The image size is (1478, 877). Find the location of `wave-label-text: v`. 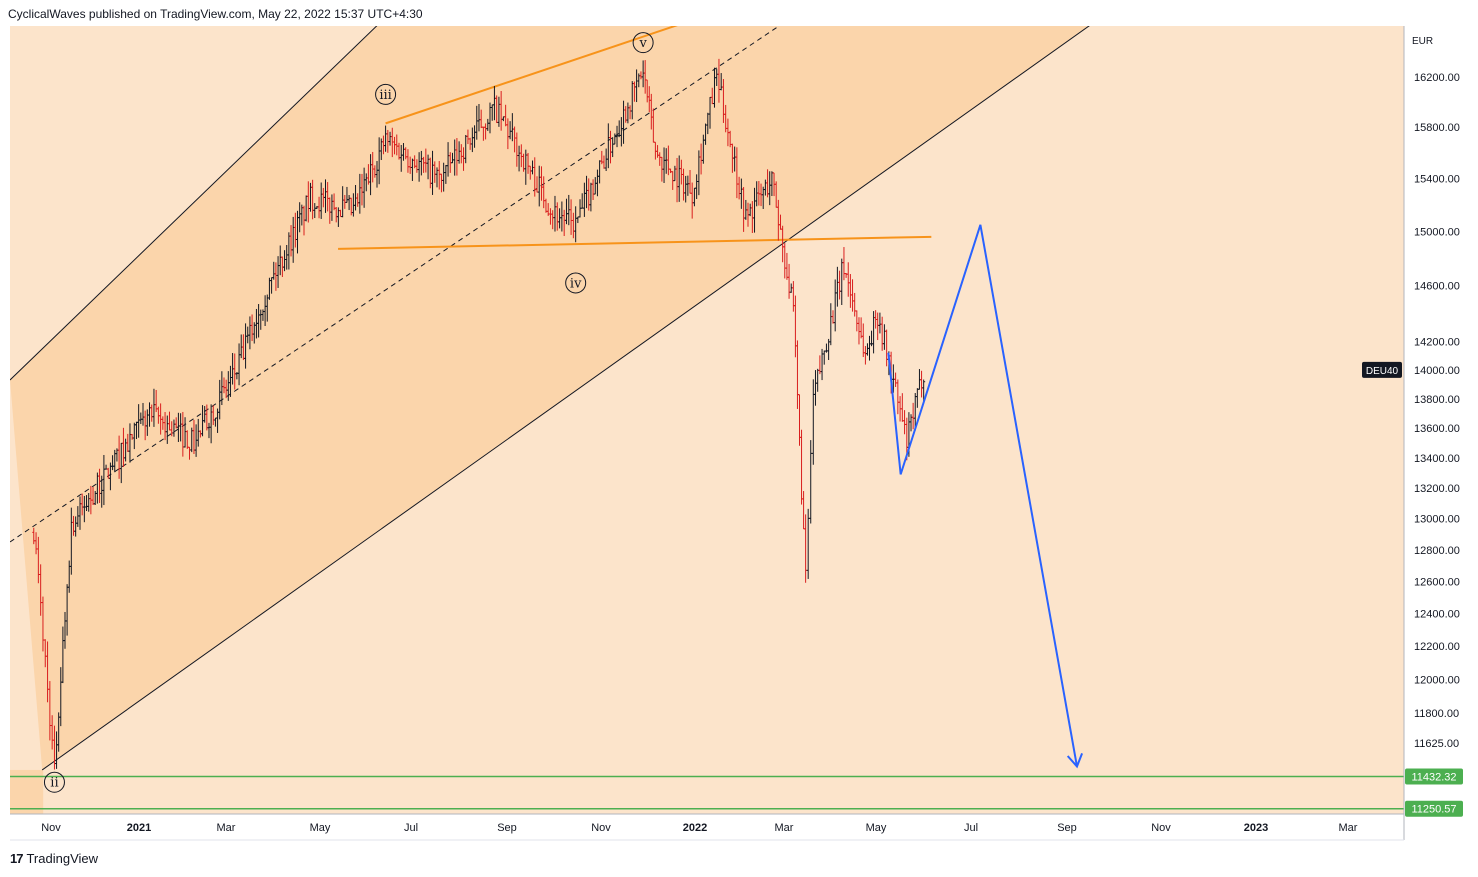

wave-label-text: v is located at coordinates (642, 43).